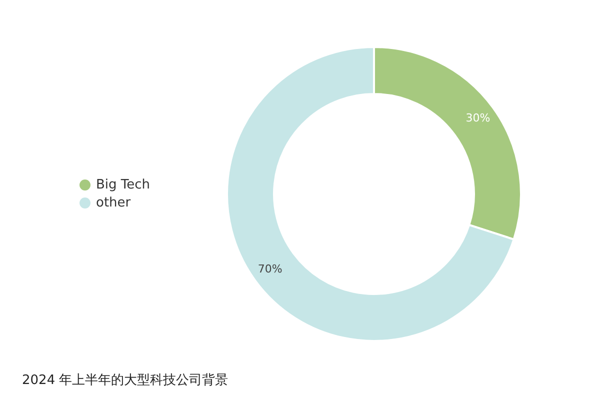  I want to click on data-label: 30%, so click(478, 117).